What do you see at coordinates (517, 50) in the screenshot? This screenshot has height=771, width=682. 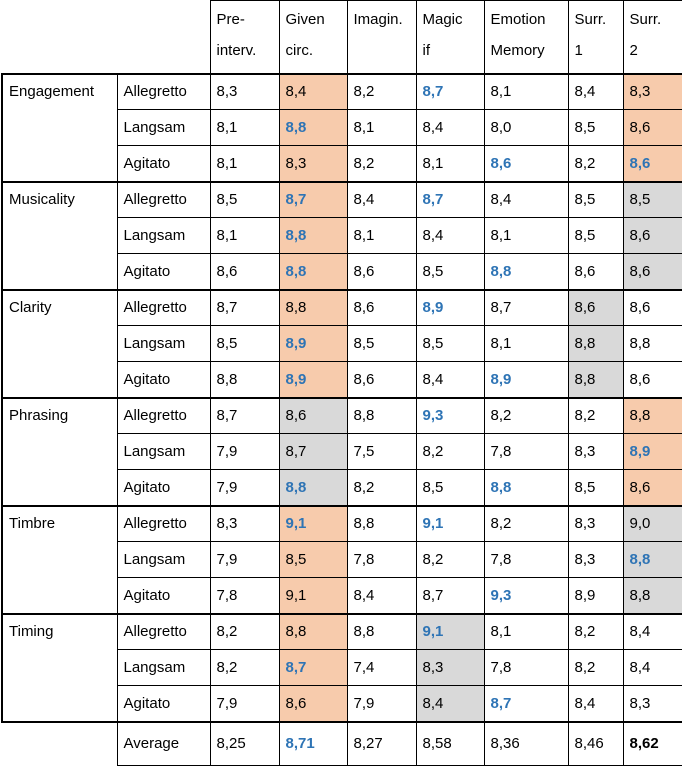 I see `column-header-line2: Memory` at bounding box center [517, 50].